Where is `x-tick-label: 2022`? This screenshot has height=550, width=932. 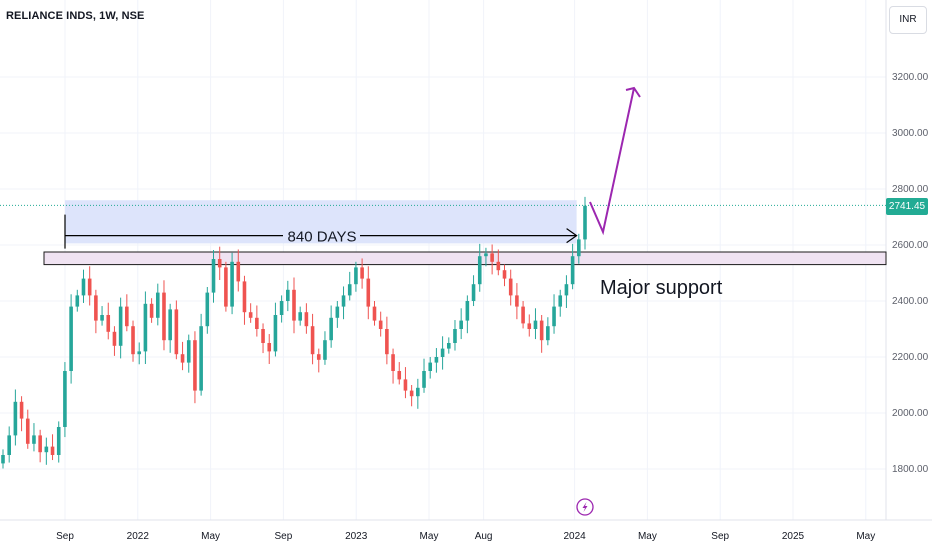
x-tick-label: 2022 is located at coordinates (138, 536).